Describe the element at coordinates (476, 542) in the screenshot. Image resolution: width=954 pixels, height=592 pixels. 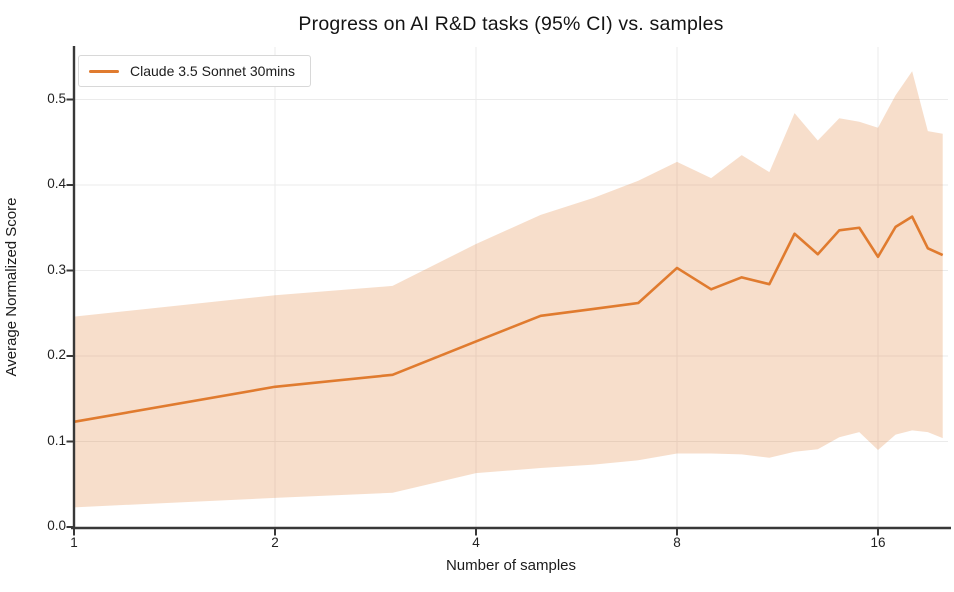
I see `x-tick-label: 4` at that location.